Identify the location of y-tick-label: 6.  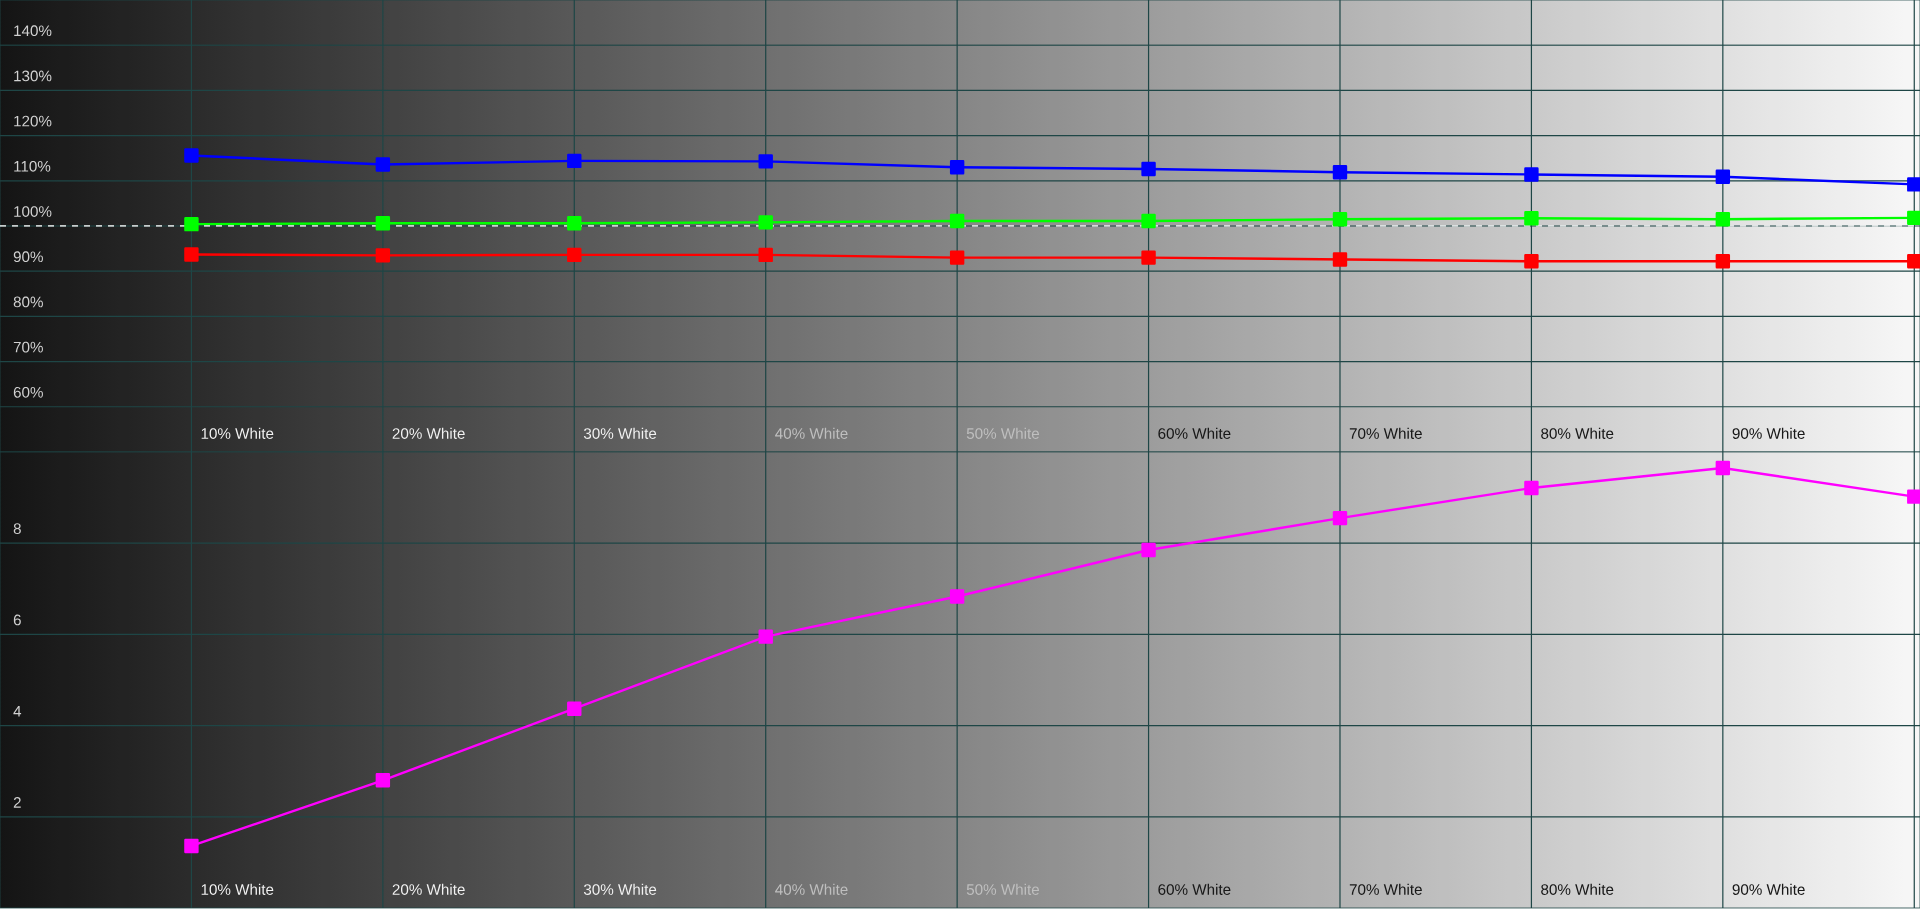
(17, 620).